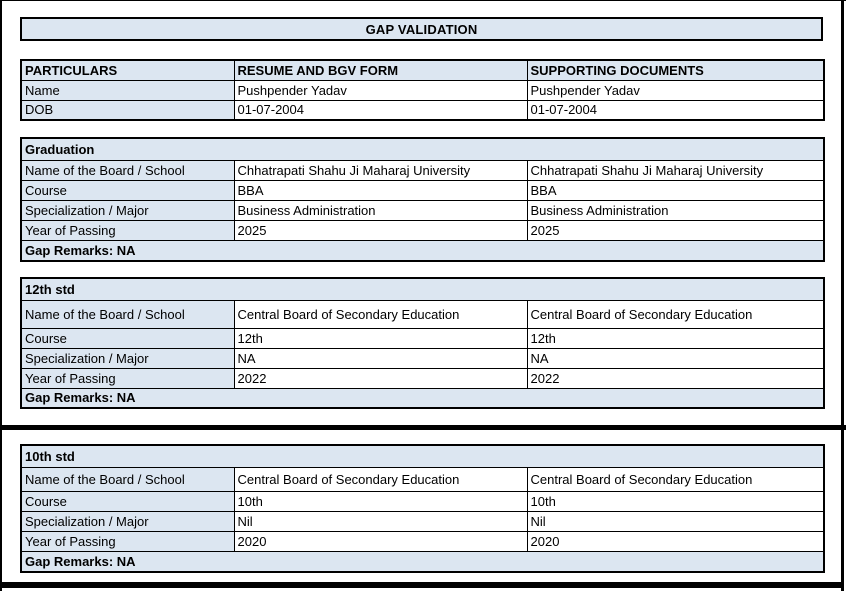 This screenshot has height=591, width=846. What do you see at coordinates (675, 358) in the screenshot?
I see `supporting-value: NA` at bounding box center [675, 358].